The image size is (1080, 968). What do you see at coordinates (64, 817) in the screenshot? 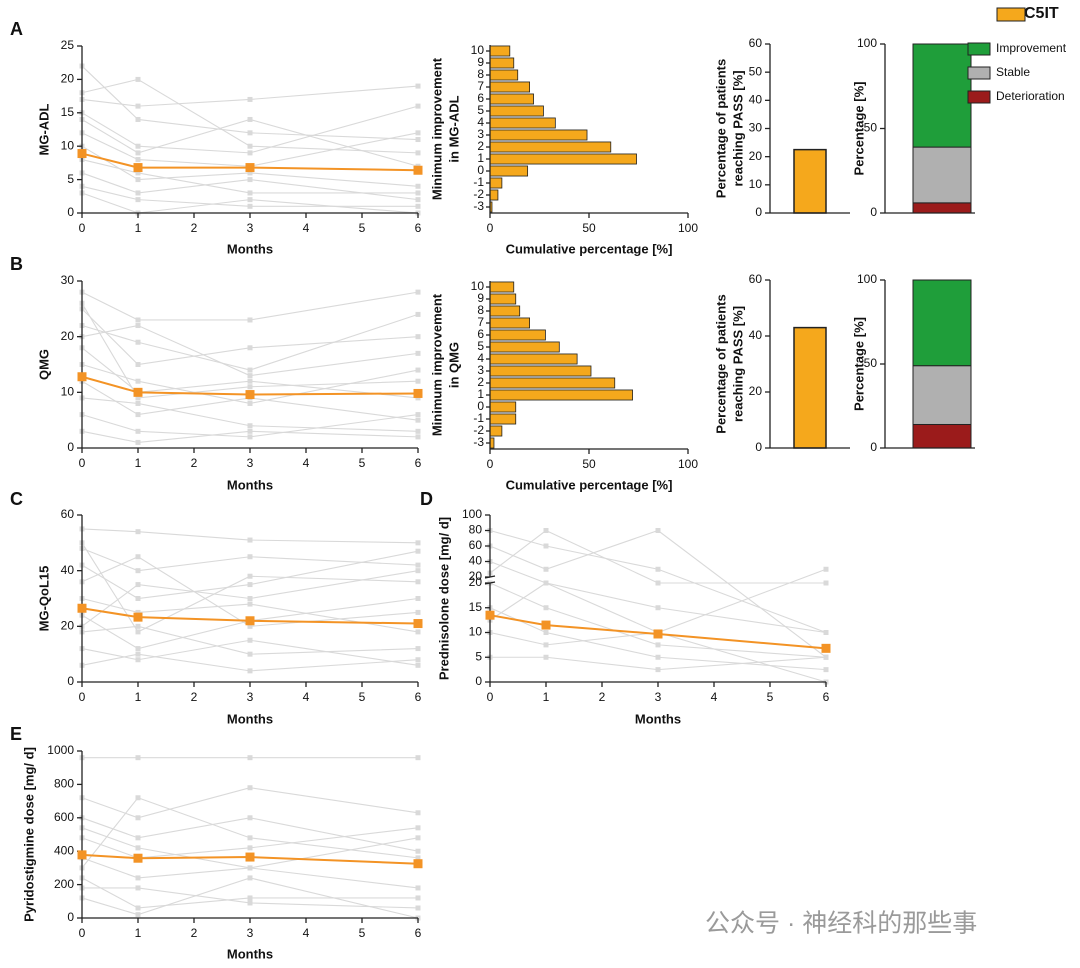
I see `y-tick-label: 600` at bounding box center [64, 817].